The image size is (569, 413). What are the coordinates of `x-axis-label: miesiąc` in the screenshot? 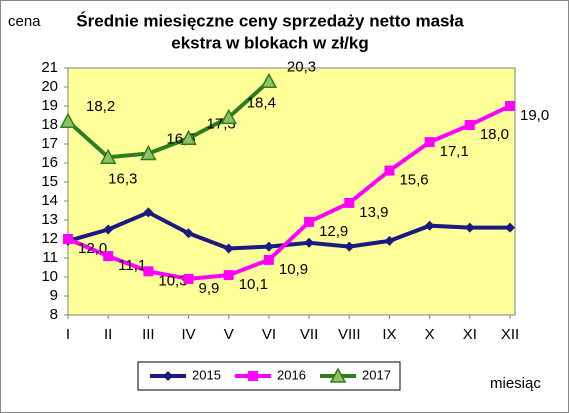 It's located at (515, 383).